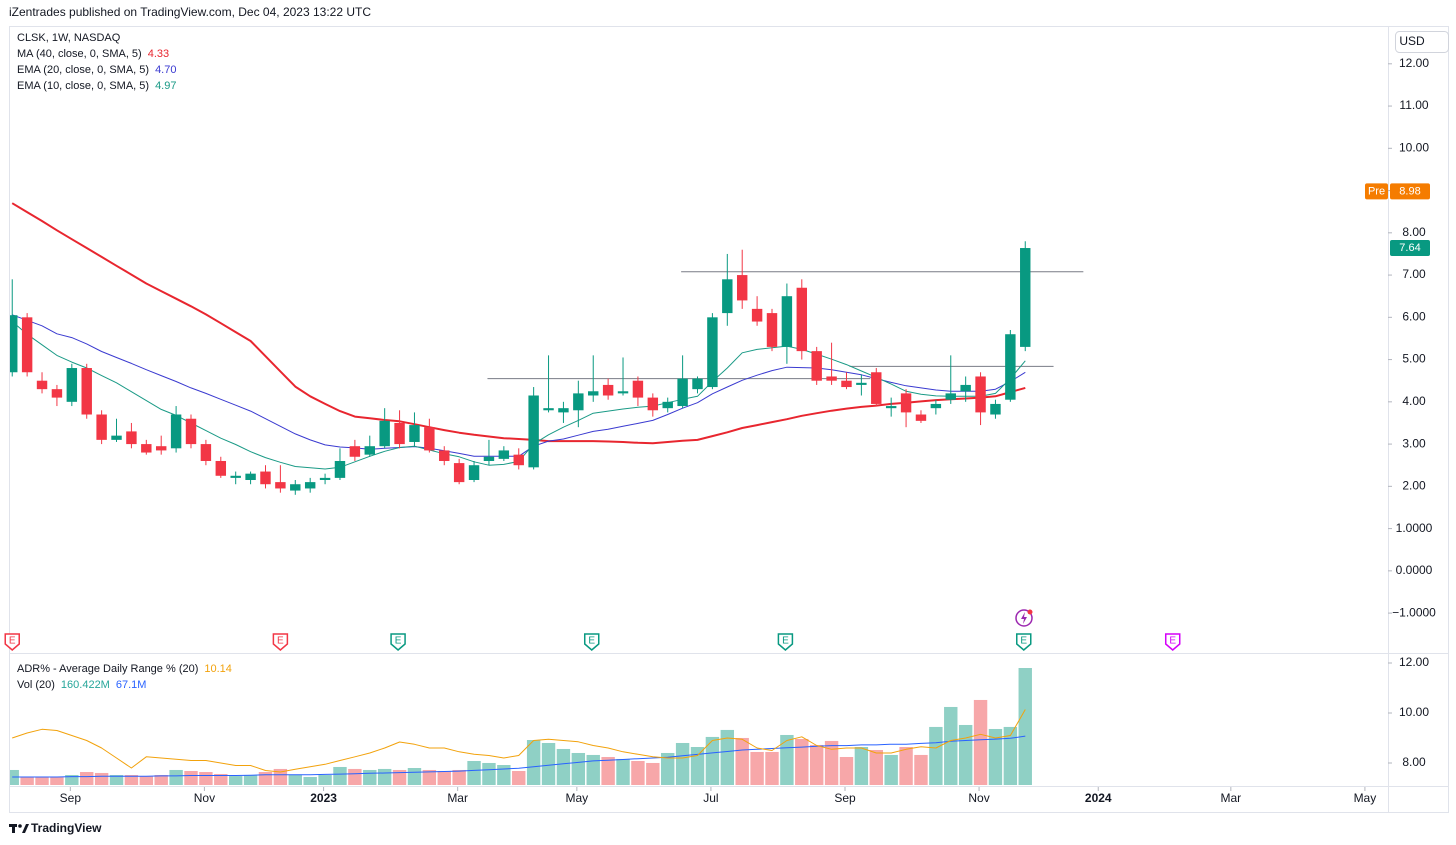  I want to click on legend-value: 160.422M, so click(85, 685).